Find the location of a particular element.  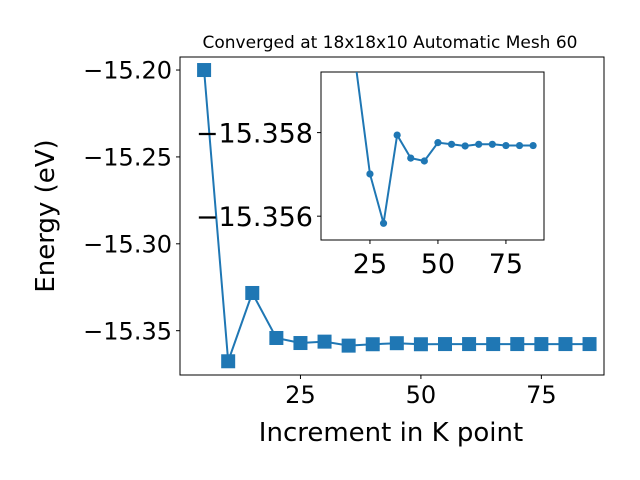

x-axis-label: Increment in K point is located at coordinates (391, 433).